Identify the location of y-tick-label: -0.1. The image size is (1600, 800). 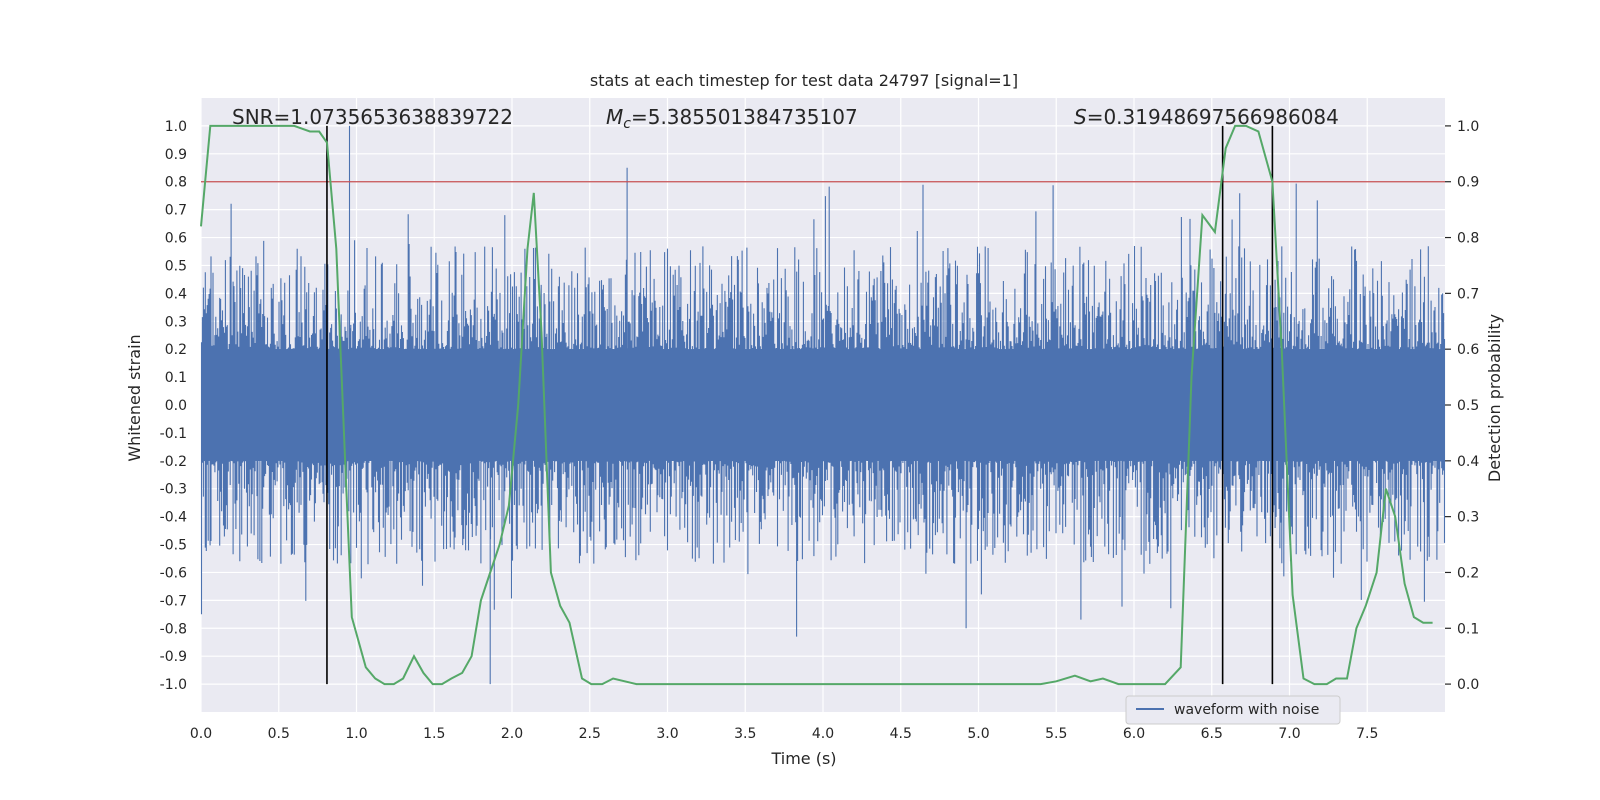
(173, 434).